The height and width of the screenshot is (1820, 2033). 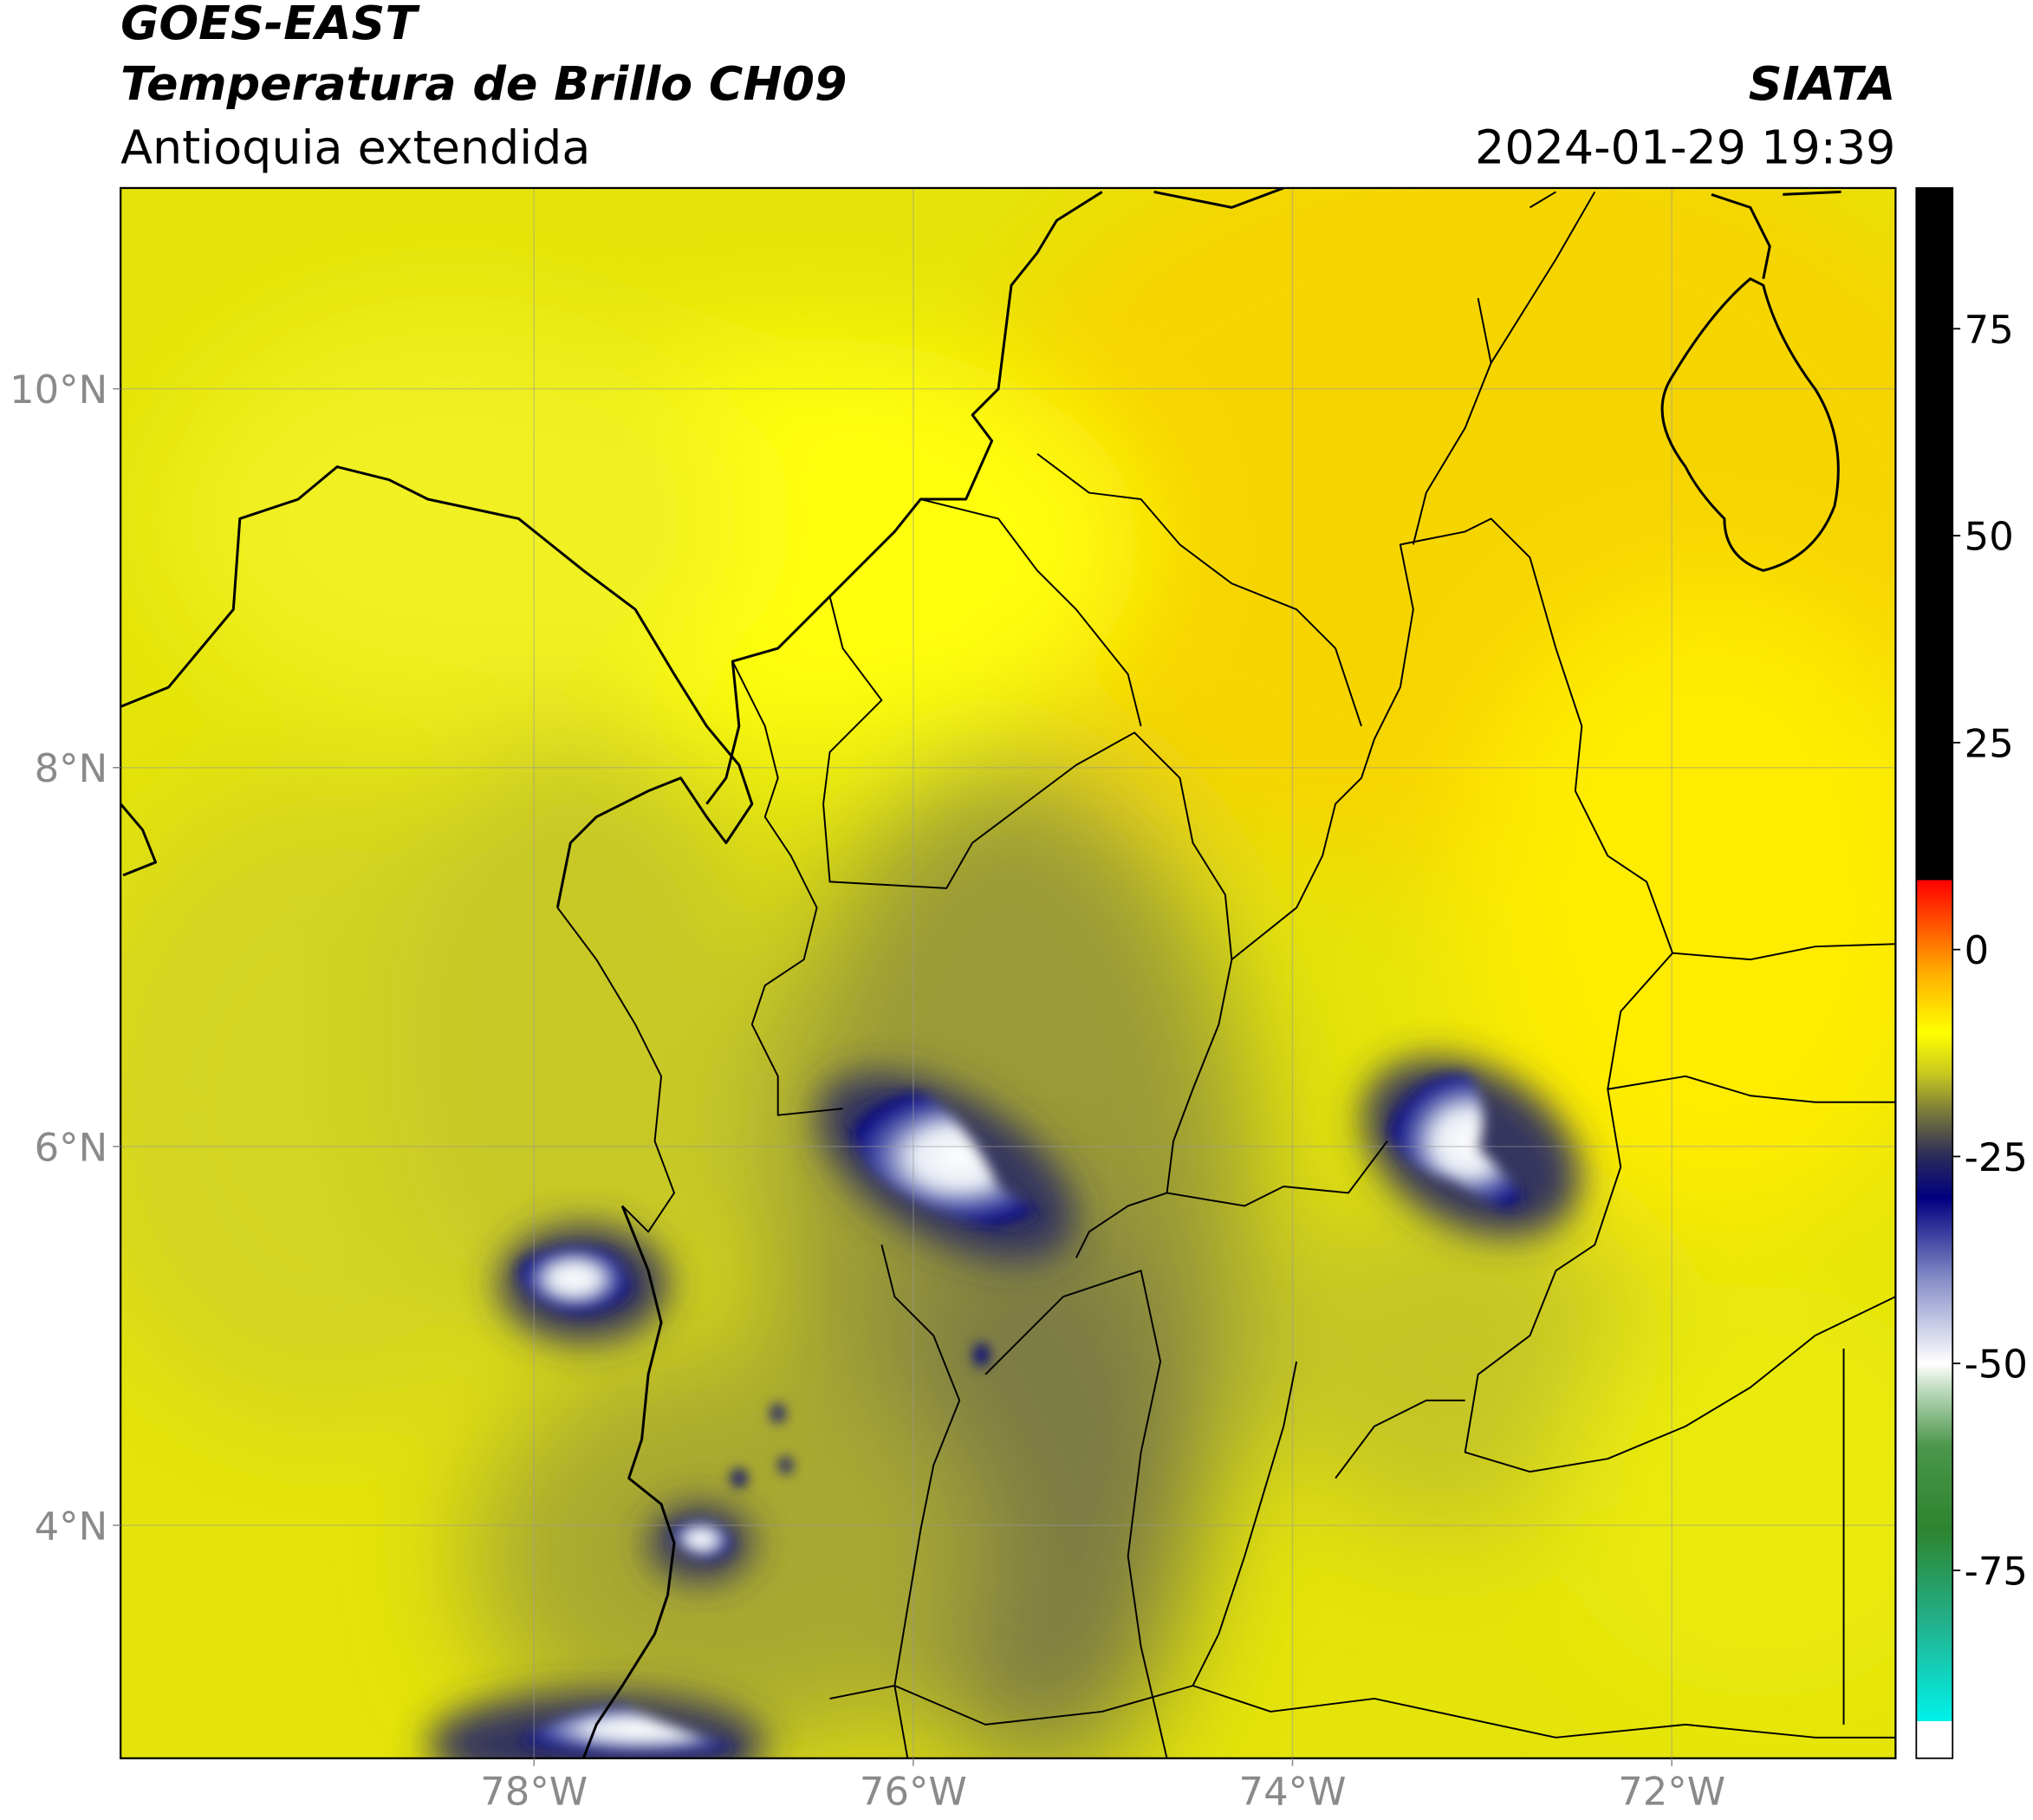 What do you see at coordinates (1977, 950) in the screenshot?
I see `colorbar-tick-label: 0` at bounding box center [1977, 950].